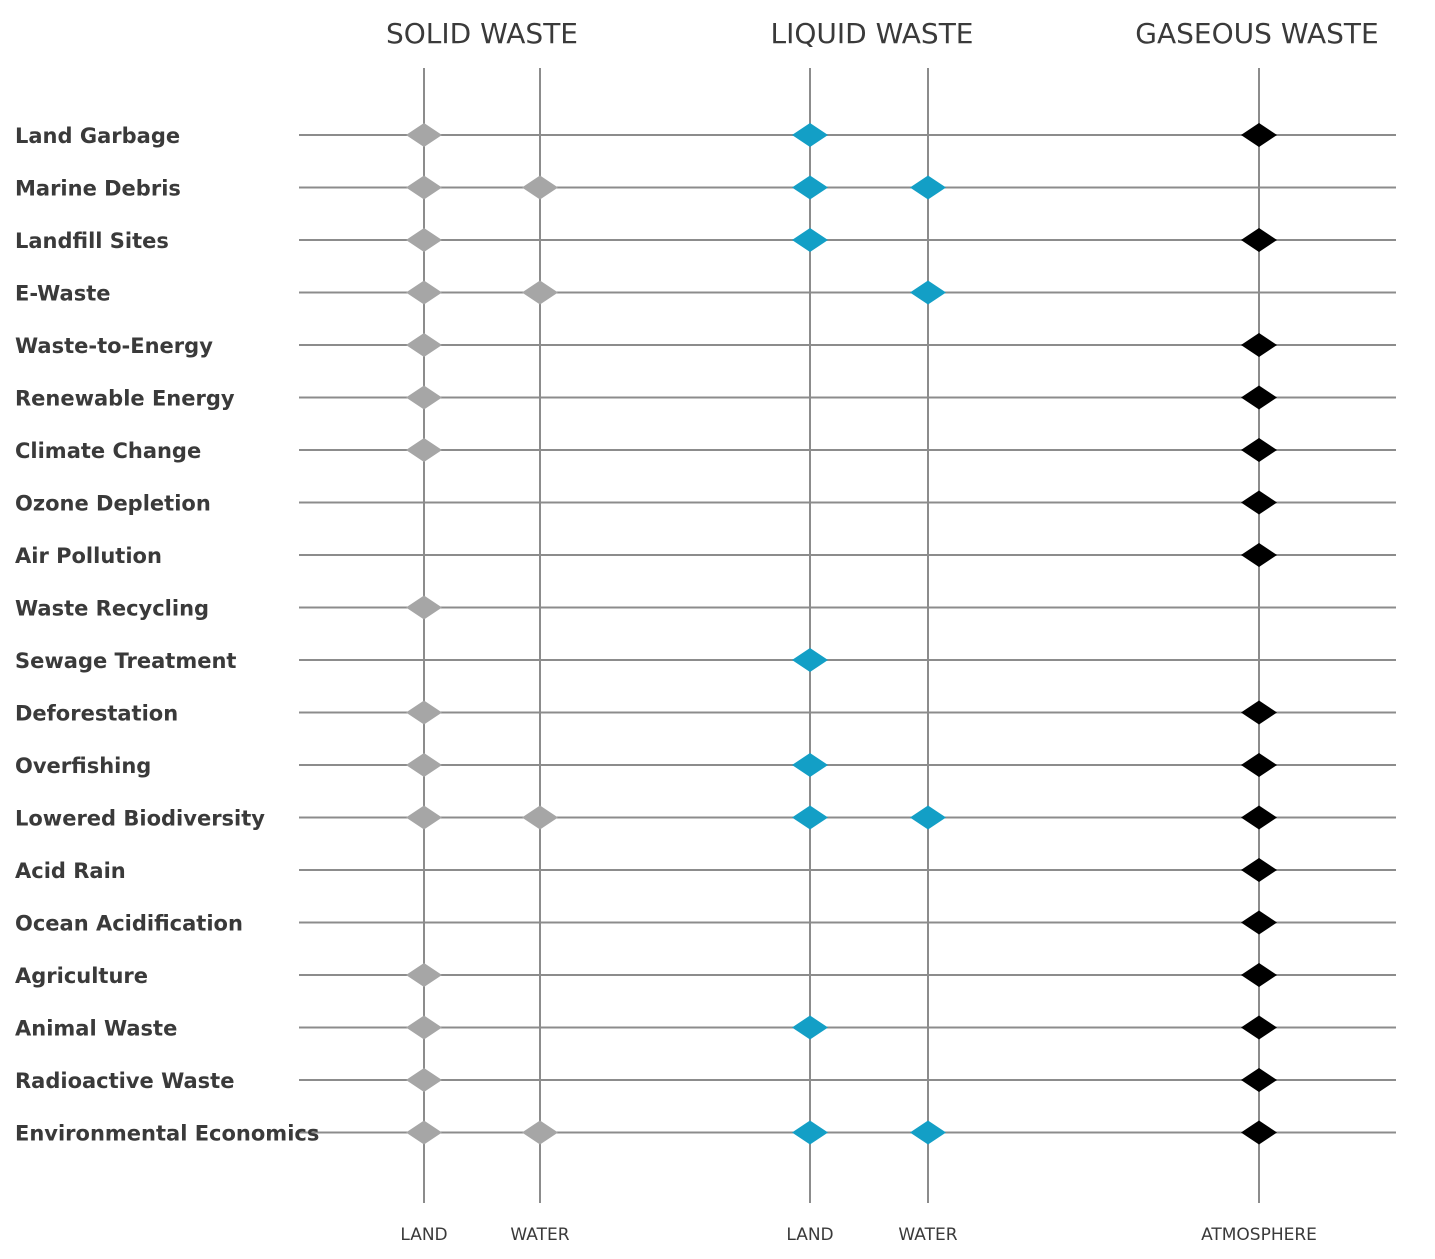 This screenshot has width=1435, height=1259. I want to click on diamond-lowered-biodiversity-solid-waste-water, so click(540, 817).